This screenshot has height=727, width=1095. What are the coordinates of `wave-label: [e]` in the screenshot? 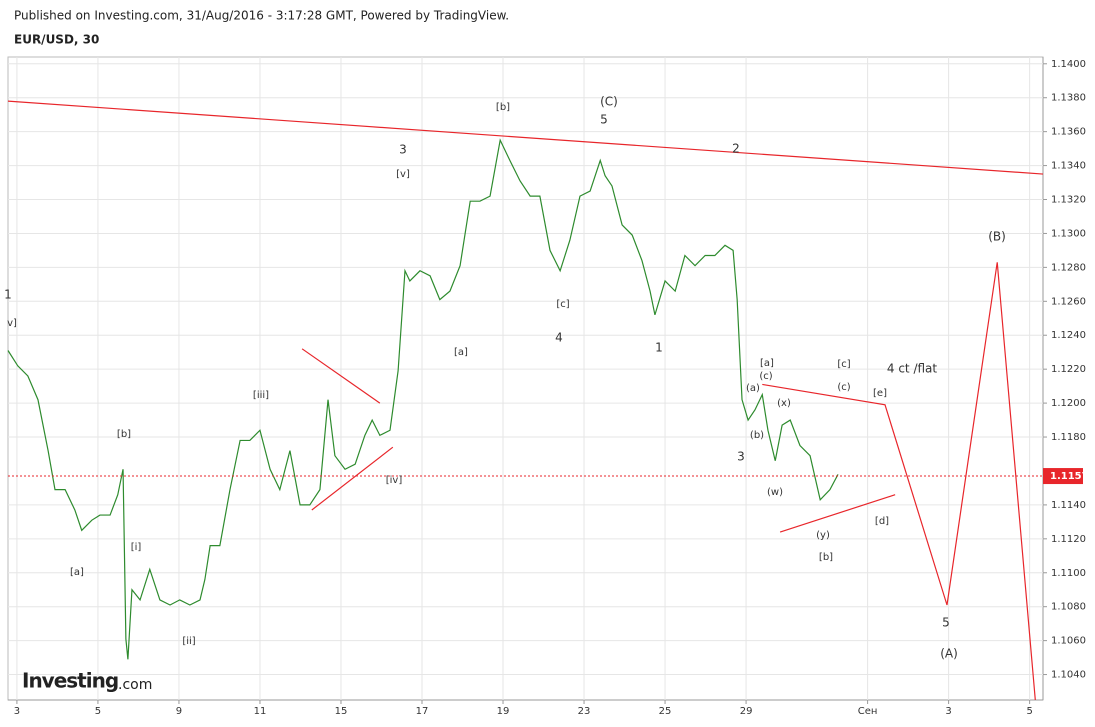 It's located at (880, 393).